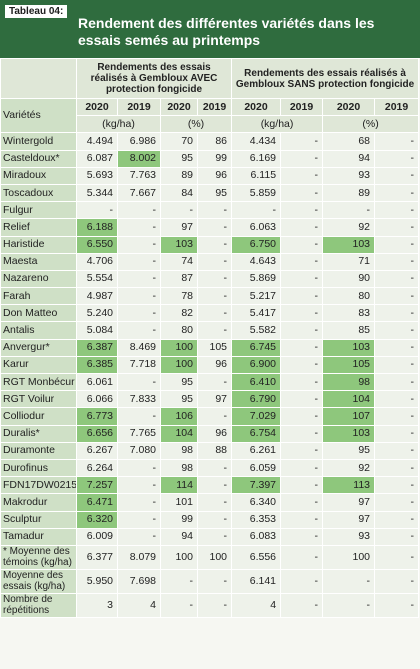  Describe the element at coordinates (139, 365) in the screenshot. I see `value-cell: 7.718` at that location.